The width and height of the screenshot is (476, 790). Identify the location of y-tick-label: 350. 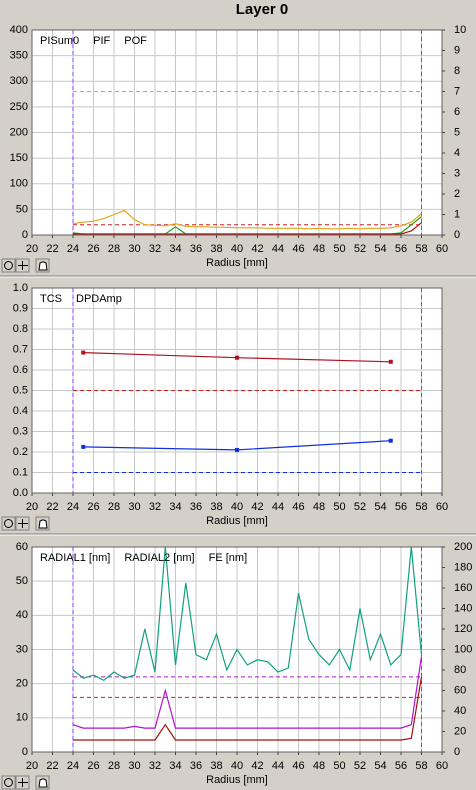
(19, 56).